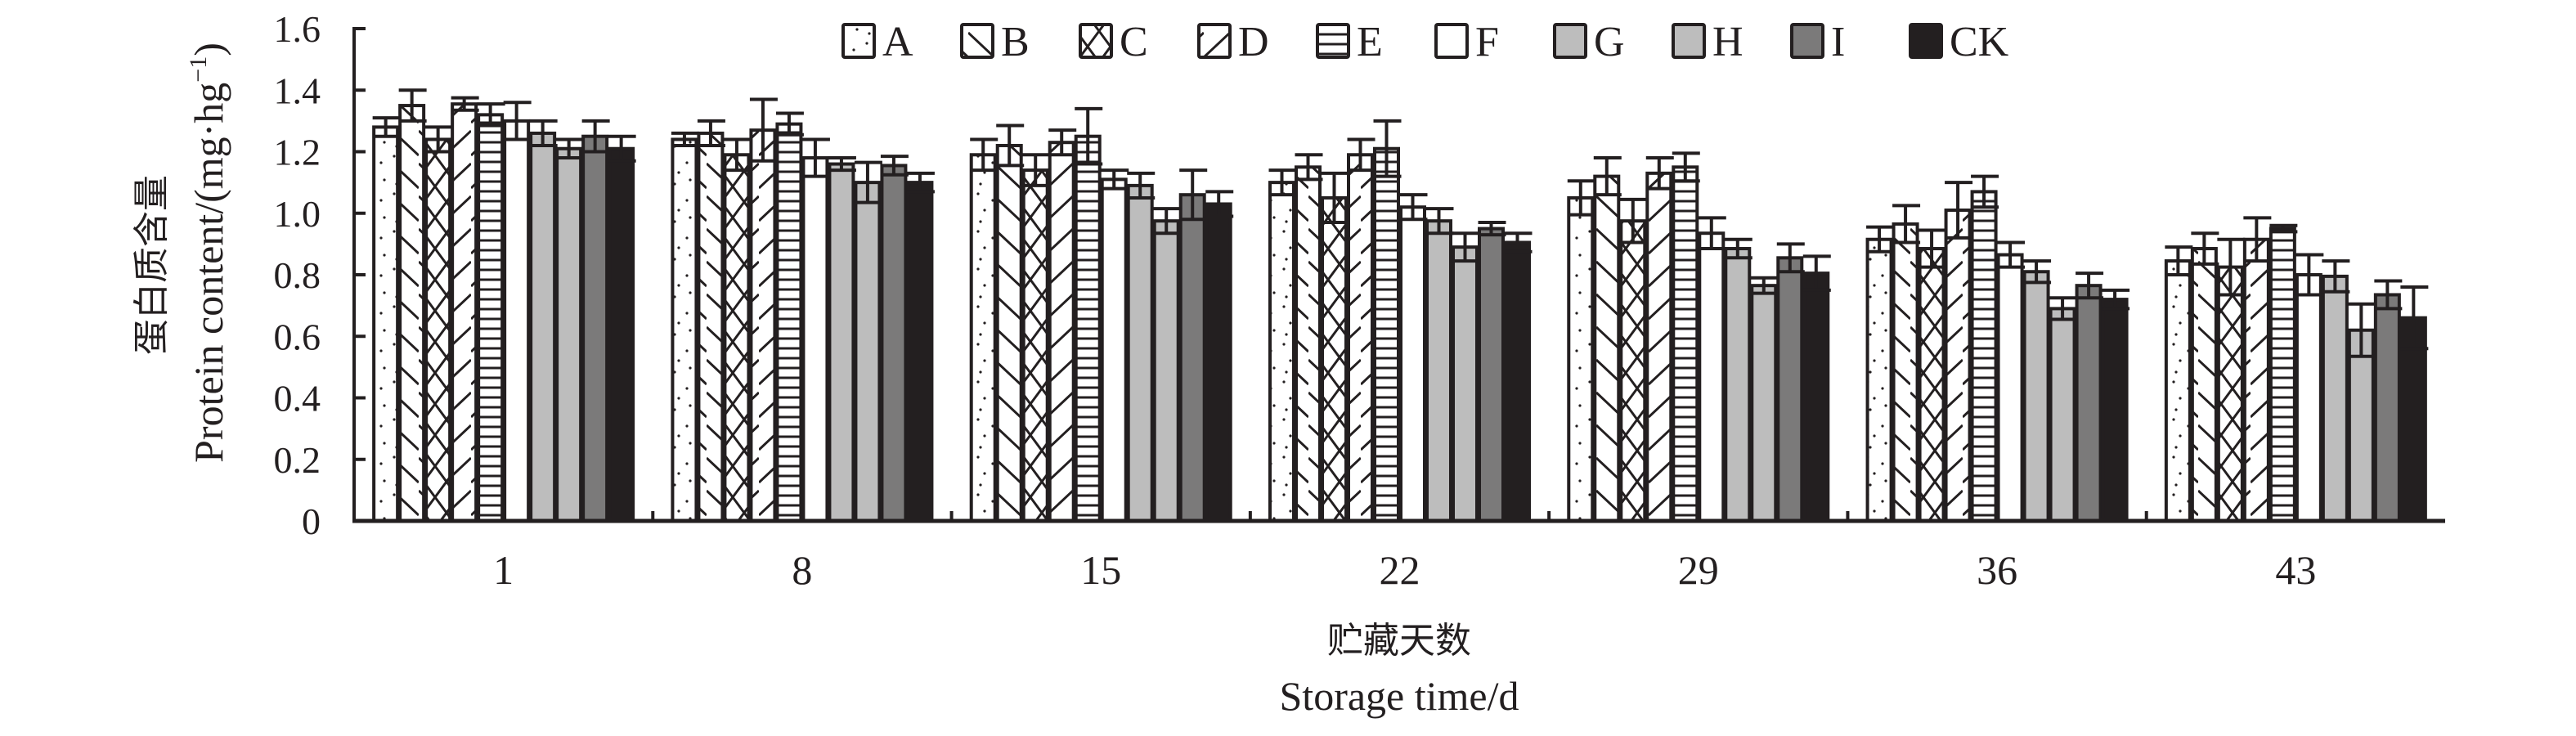 The image size is (2576, 736). What do you see at coordinates (297, 29) in the screenshot?
I see `y-tick-label: 1.6` at bounding box center [297, 29].